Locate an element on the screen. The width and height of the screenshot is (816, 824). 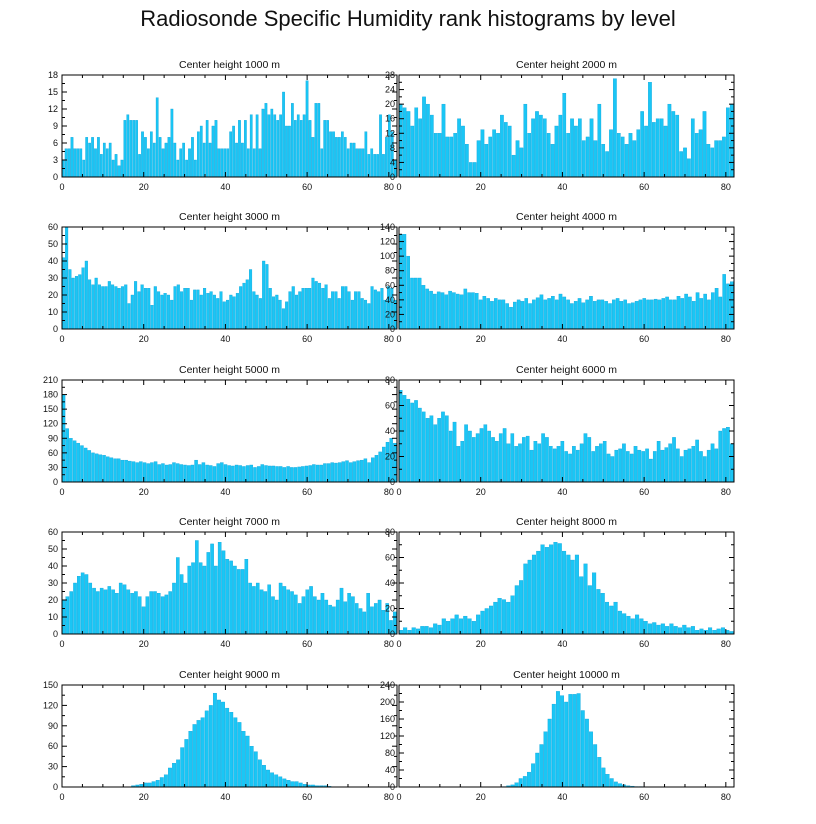
y-tick-label: 40 is located at coordinates (53, 261).